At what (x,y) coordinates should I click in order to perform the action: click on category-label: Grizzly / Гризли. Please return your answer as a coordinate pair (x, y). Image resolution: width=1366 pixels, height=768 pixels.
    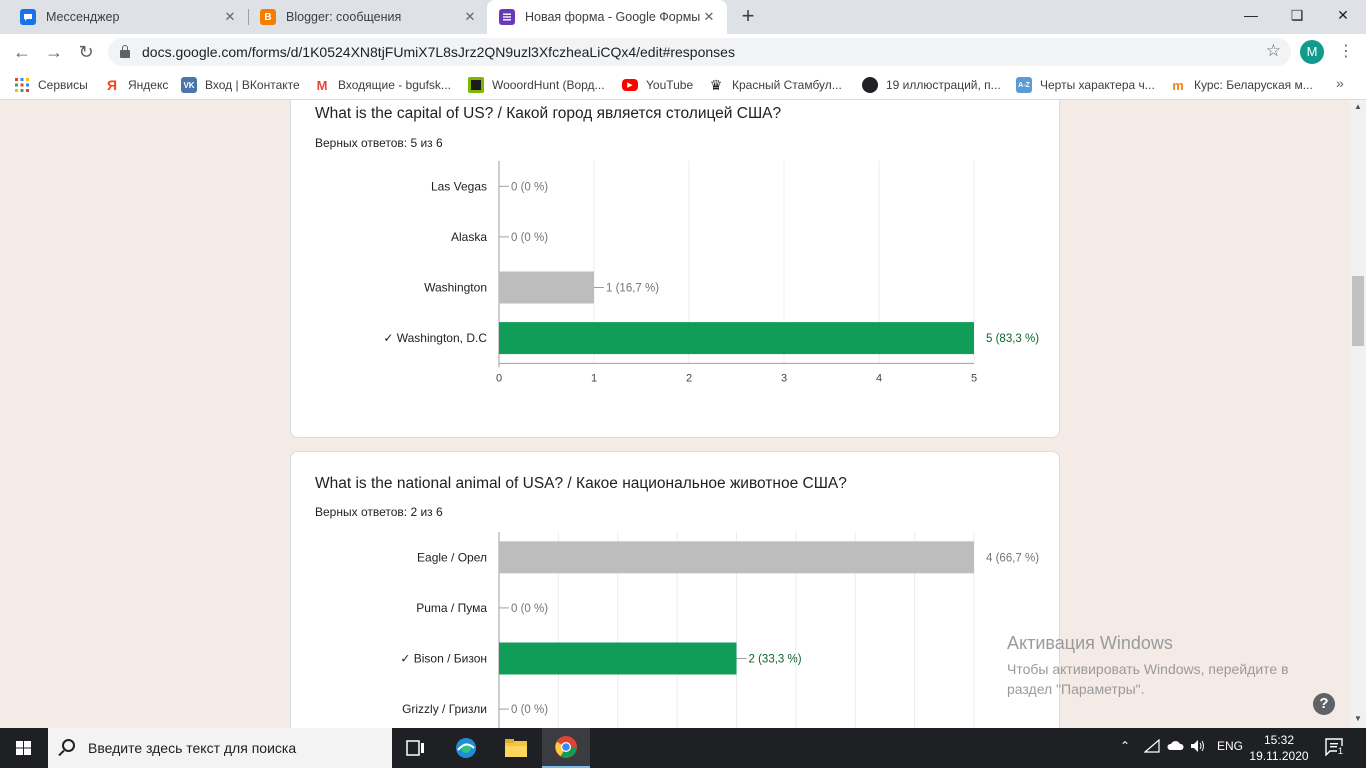
    Looking at the image, I should click on (444, 709).